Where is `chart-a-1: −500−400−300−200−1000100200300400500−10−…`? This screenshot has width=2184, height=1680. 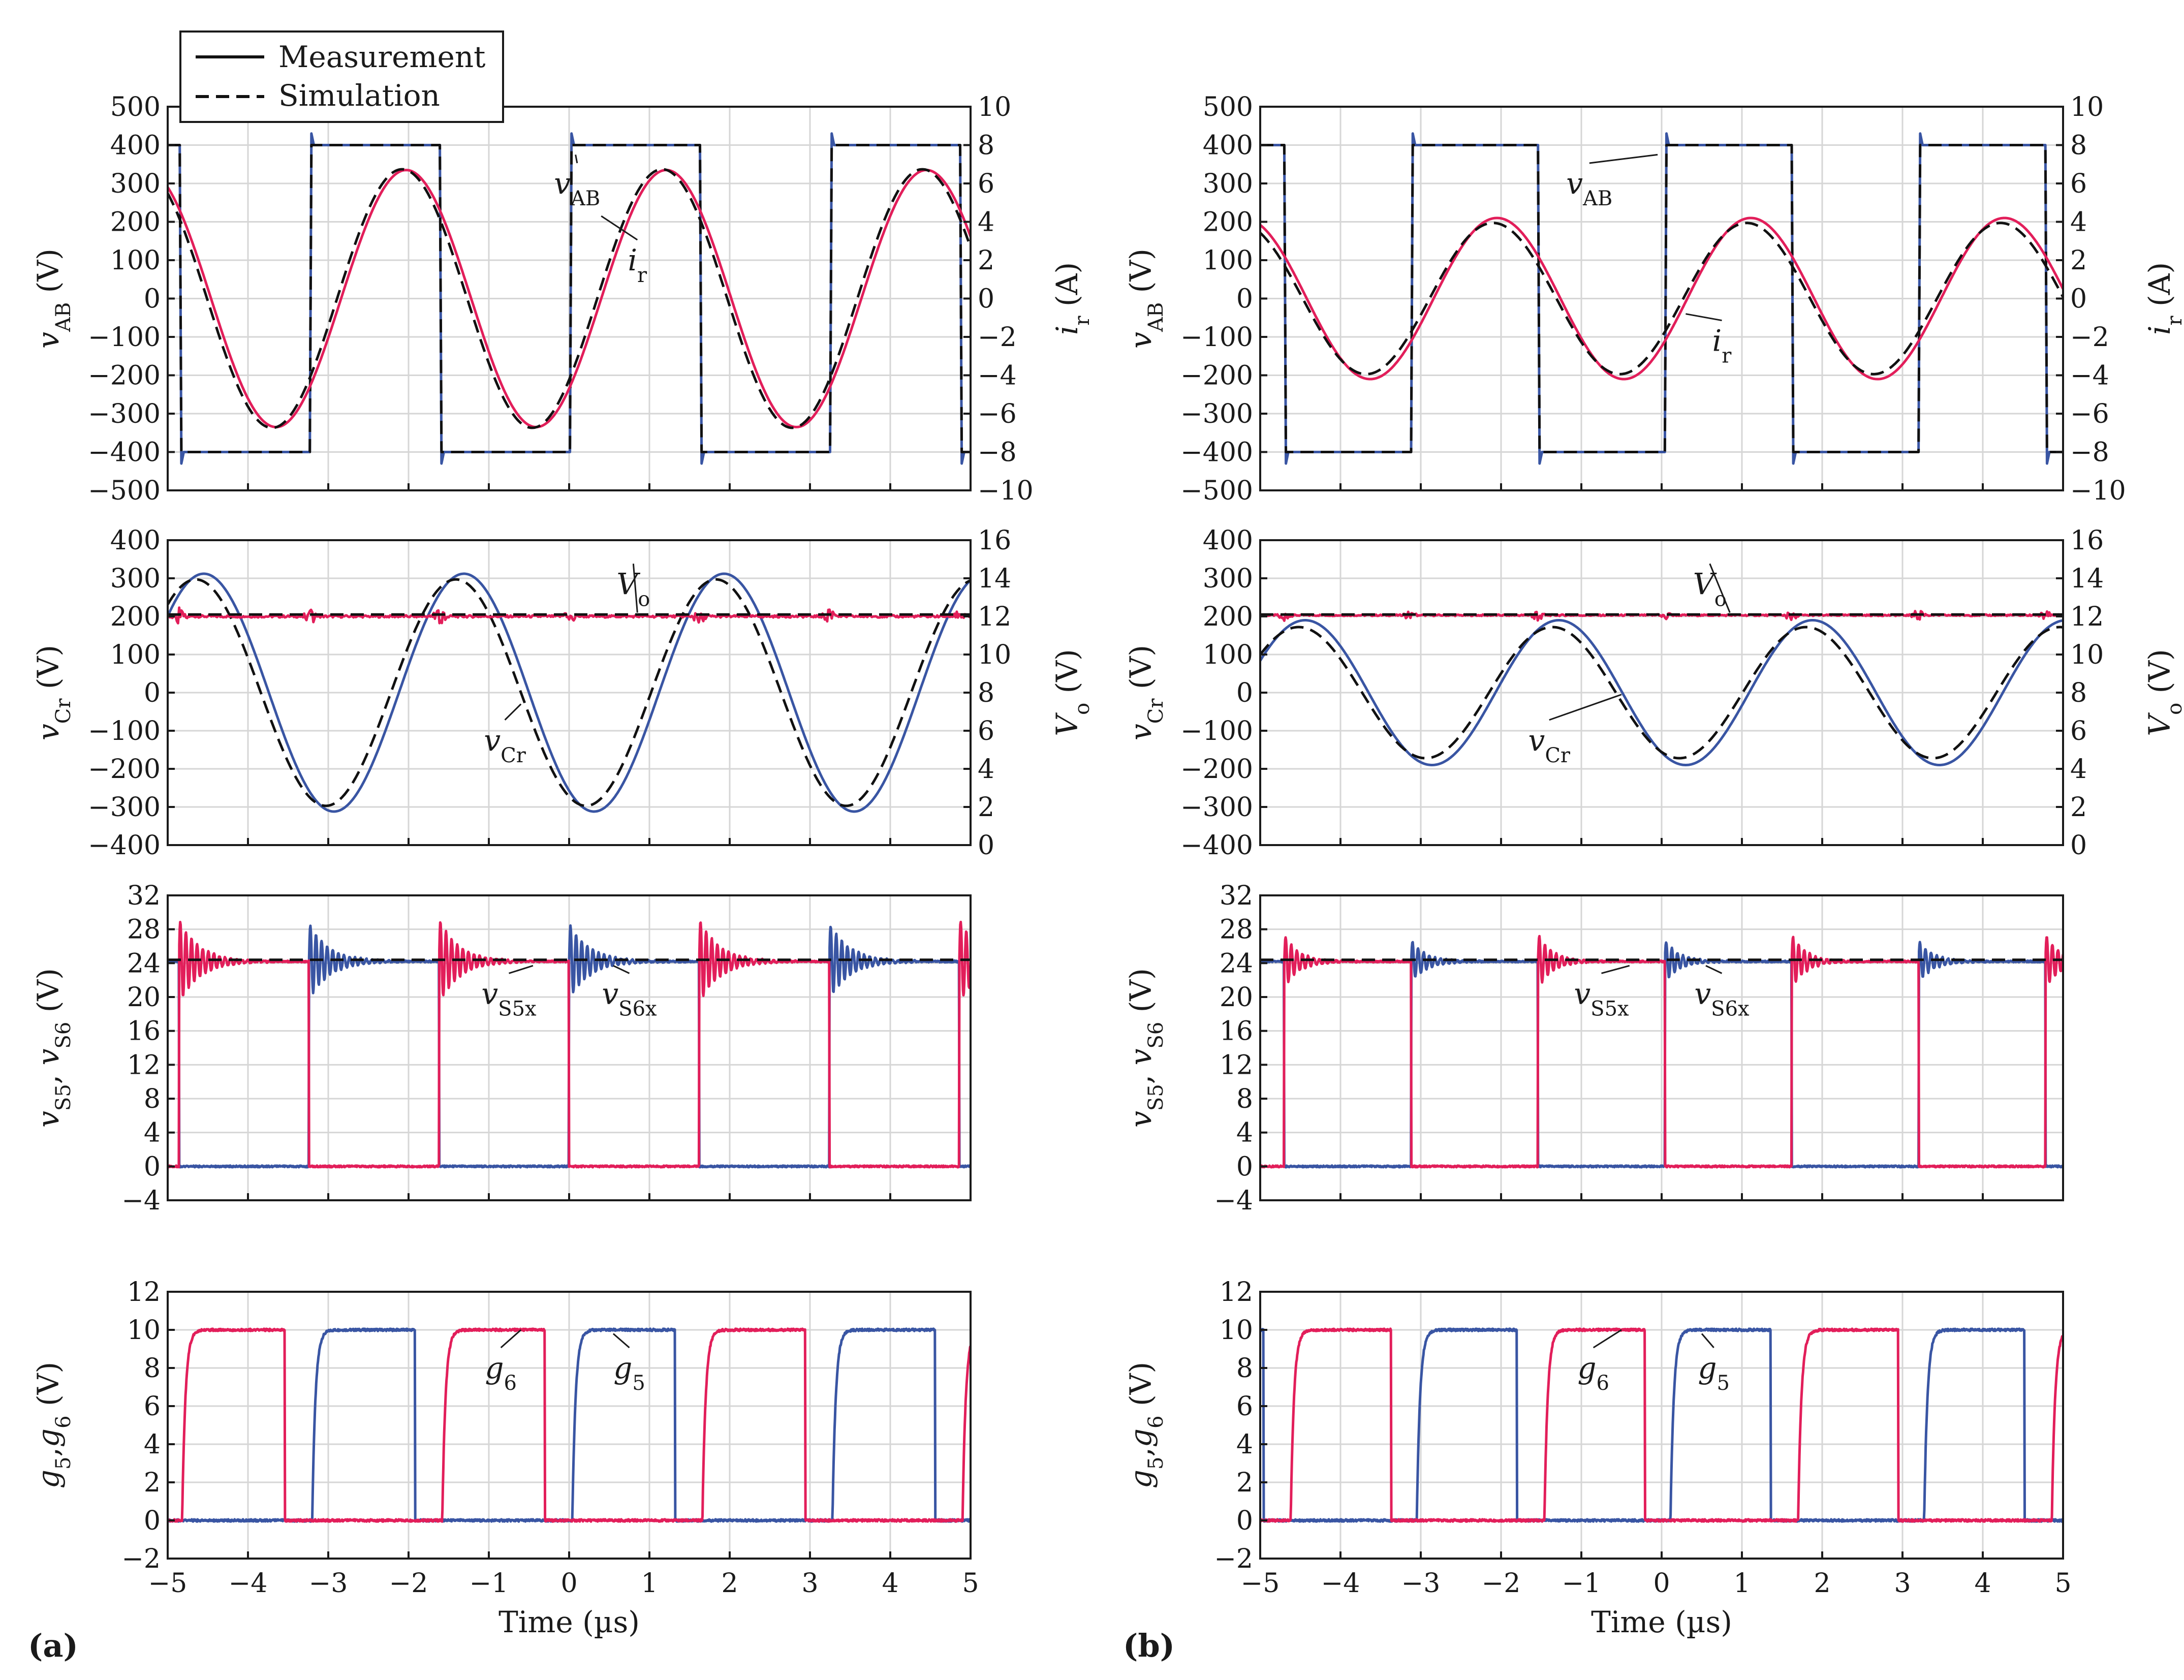 chart-a-1: −500−400−300−200−1000100200300400500−10−… is located at coordinates (562, 299).